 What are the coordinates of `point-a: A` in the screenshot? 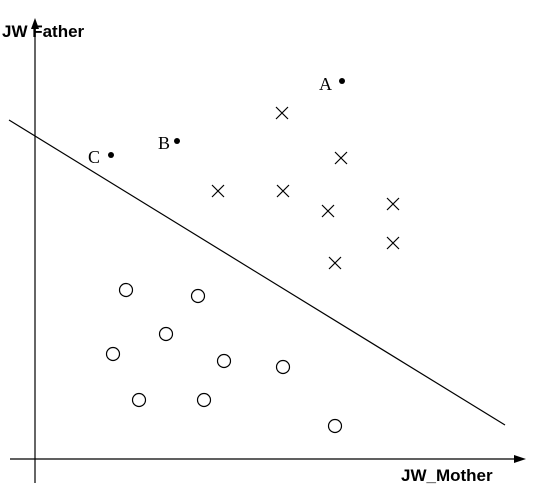 It's located at (332, 84).